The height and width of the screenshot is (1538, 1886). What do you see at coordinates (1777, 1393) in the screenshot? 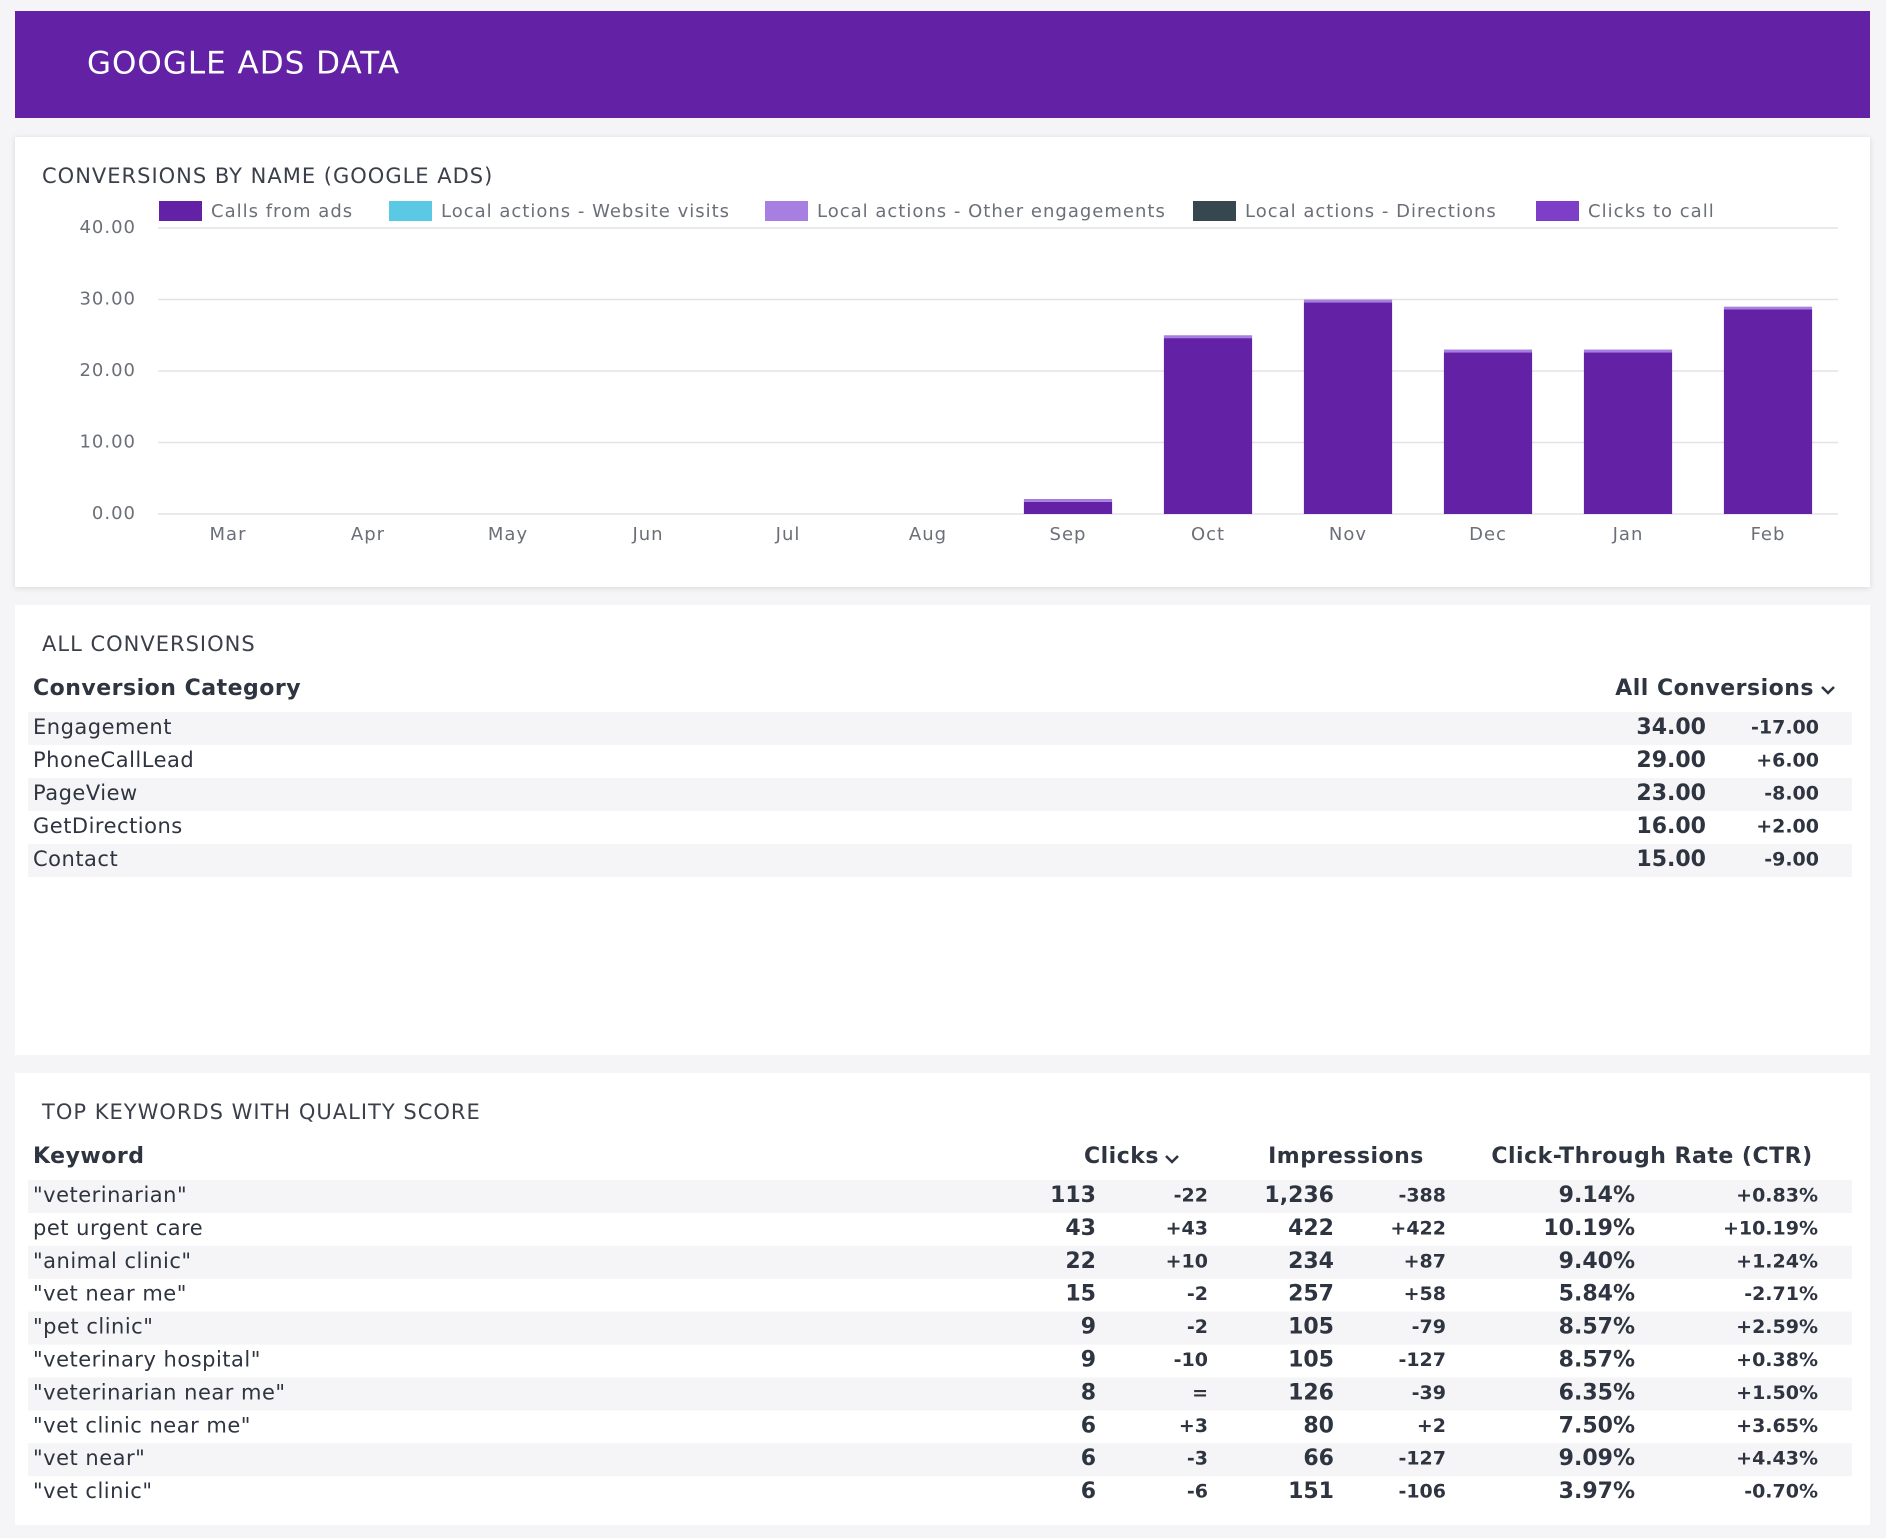
I see `change: +1.50%` at bounding box center [1777, 1393].